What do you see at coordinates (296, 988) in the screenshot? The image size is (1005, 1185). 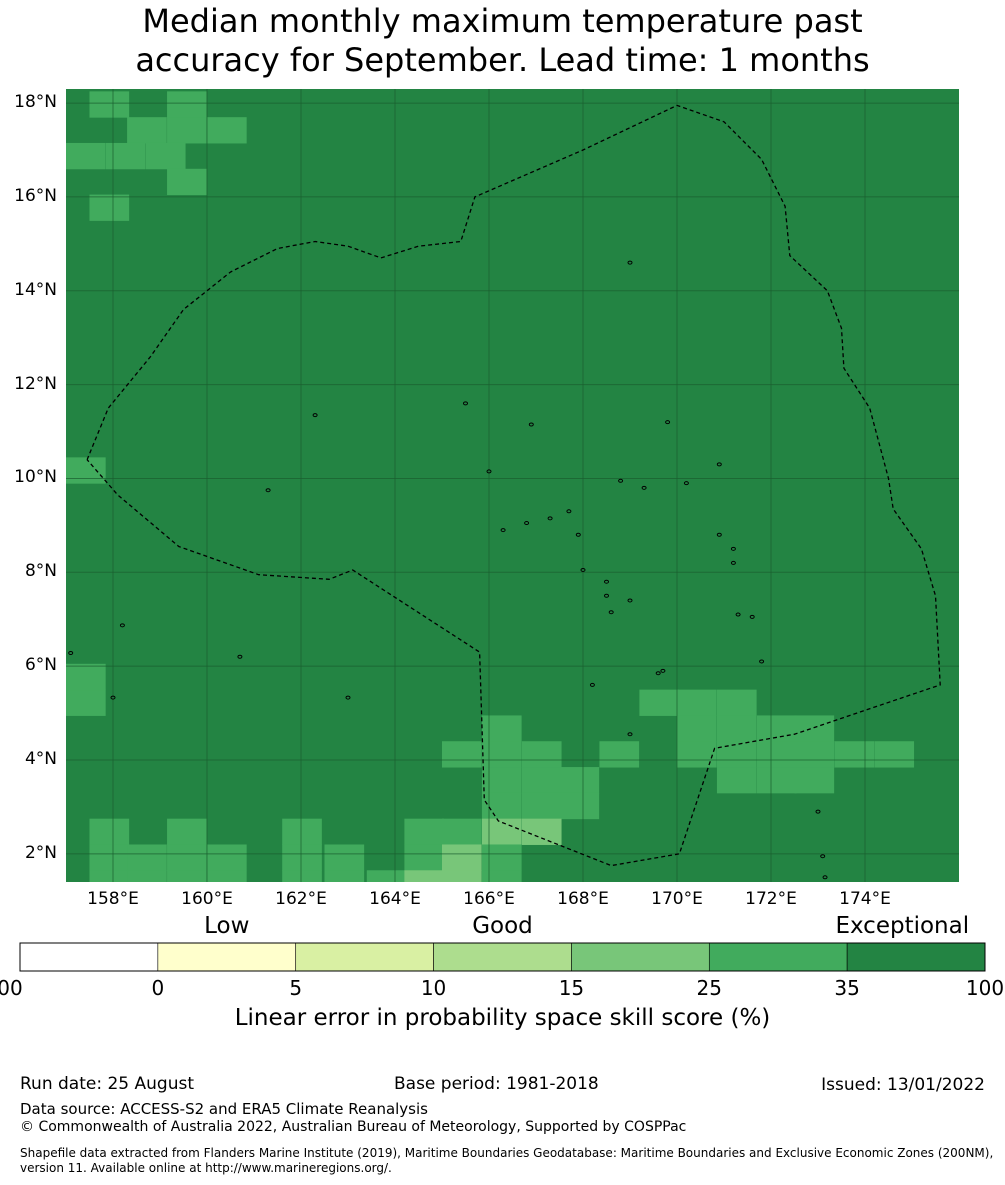 I see `colorbar-tick-label: 5` at bounding box center [296, 988].